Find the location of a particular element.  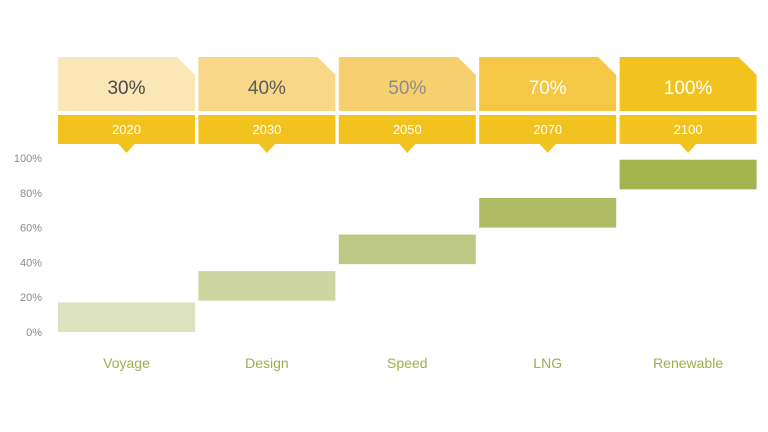

y-tick-label: 0% is located at coordinates (34, 333).